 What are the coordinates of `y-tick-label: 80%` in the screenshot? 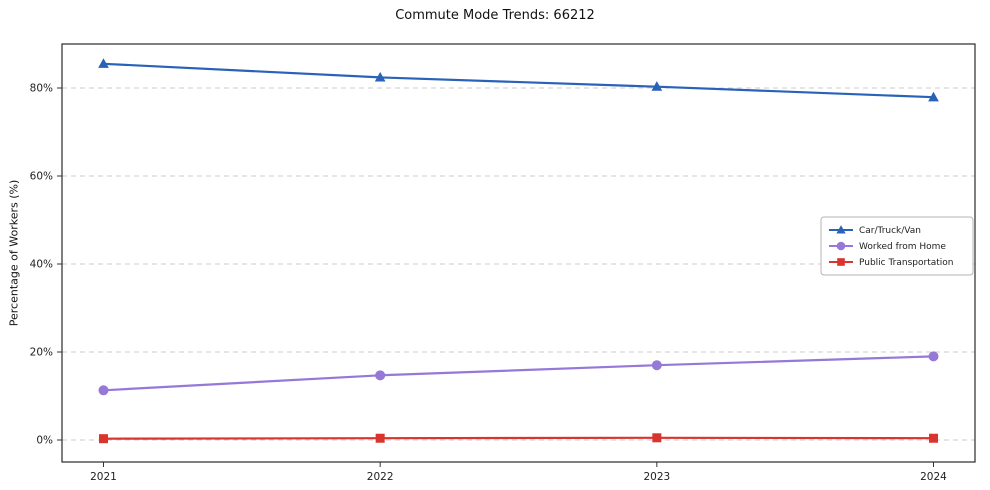 It's located at (41, 89).